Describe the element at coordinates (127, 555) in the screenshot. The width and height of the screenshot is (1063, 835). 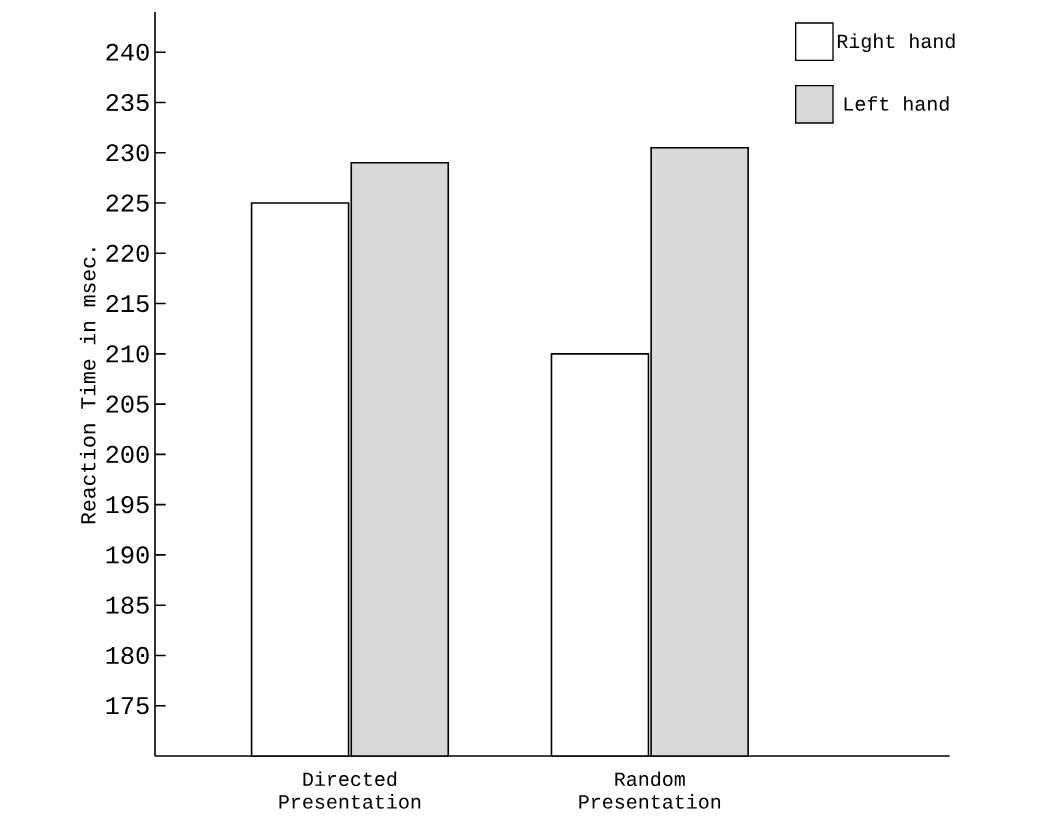
I see `y-tick-label: 190` at that location.